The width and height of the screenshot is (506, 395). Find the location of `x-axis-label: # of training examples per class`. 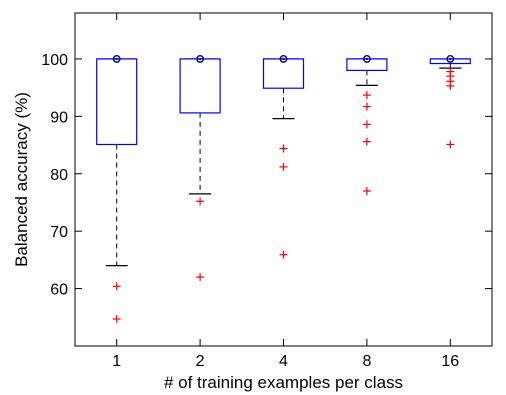

x-axis-label: # of training examples per class is located at coordinates (283, 382).